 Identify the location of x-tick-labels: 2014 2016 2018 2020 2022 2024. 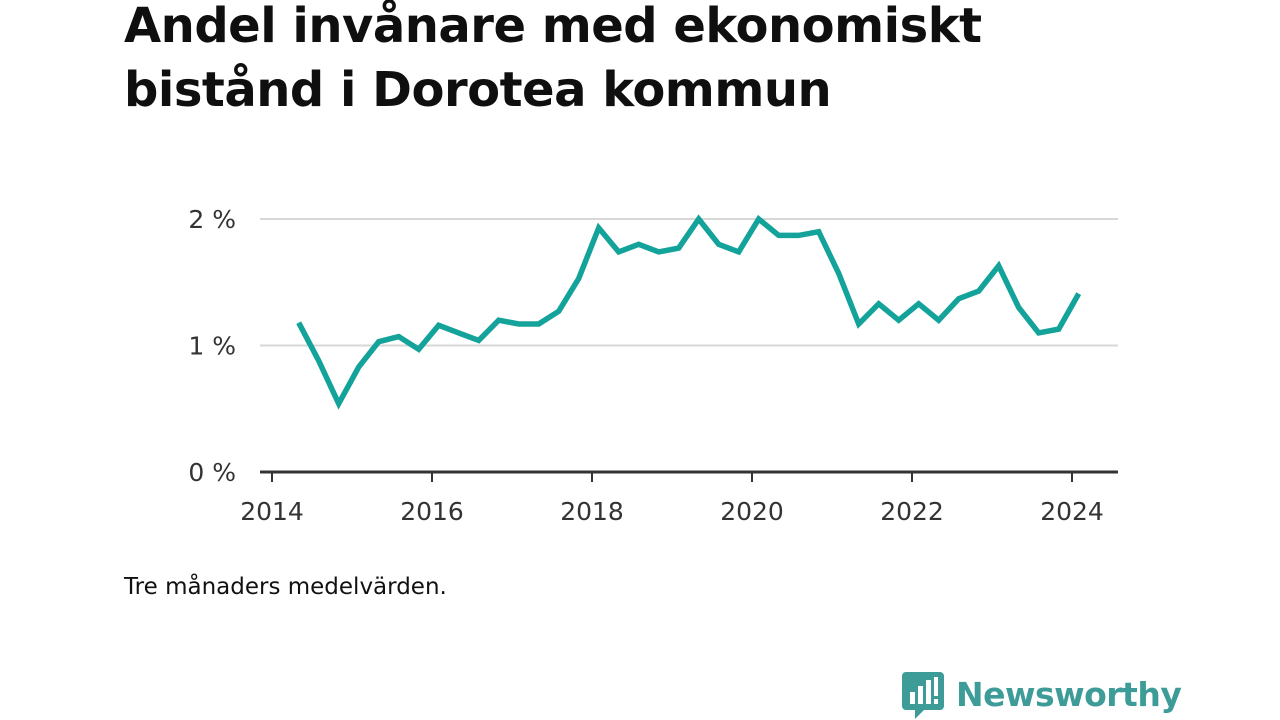
(672, 499).